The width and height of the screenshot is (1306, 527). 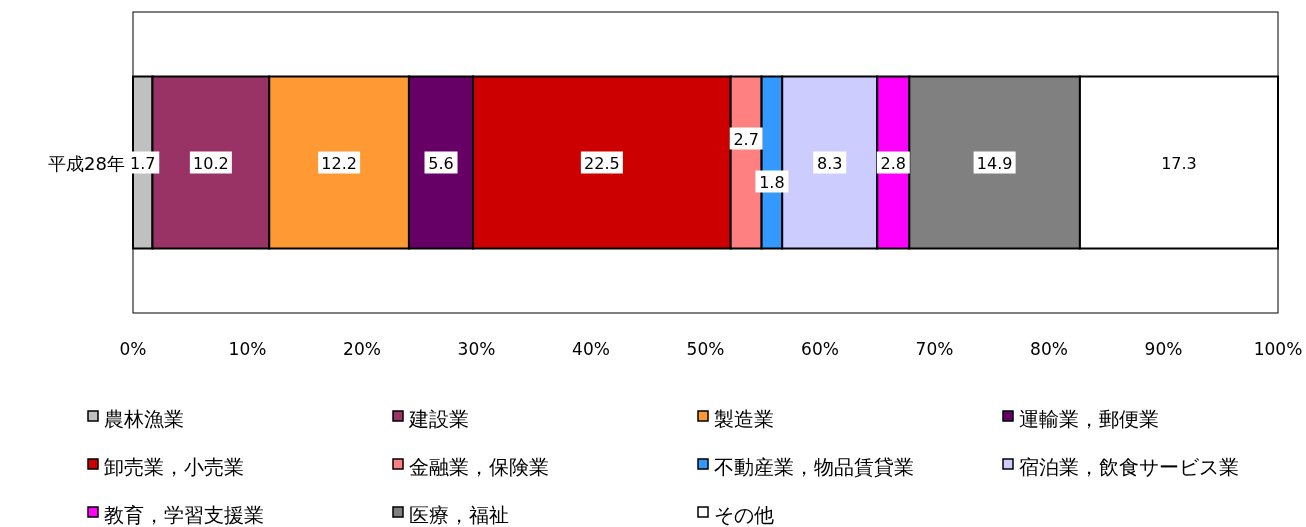 I want to click on x-tick-label: 60%, so click(x=820, y=349).